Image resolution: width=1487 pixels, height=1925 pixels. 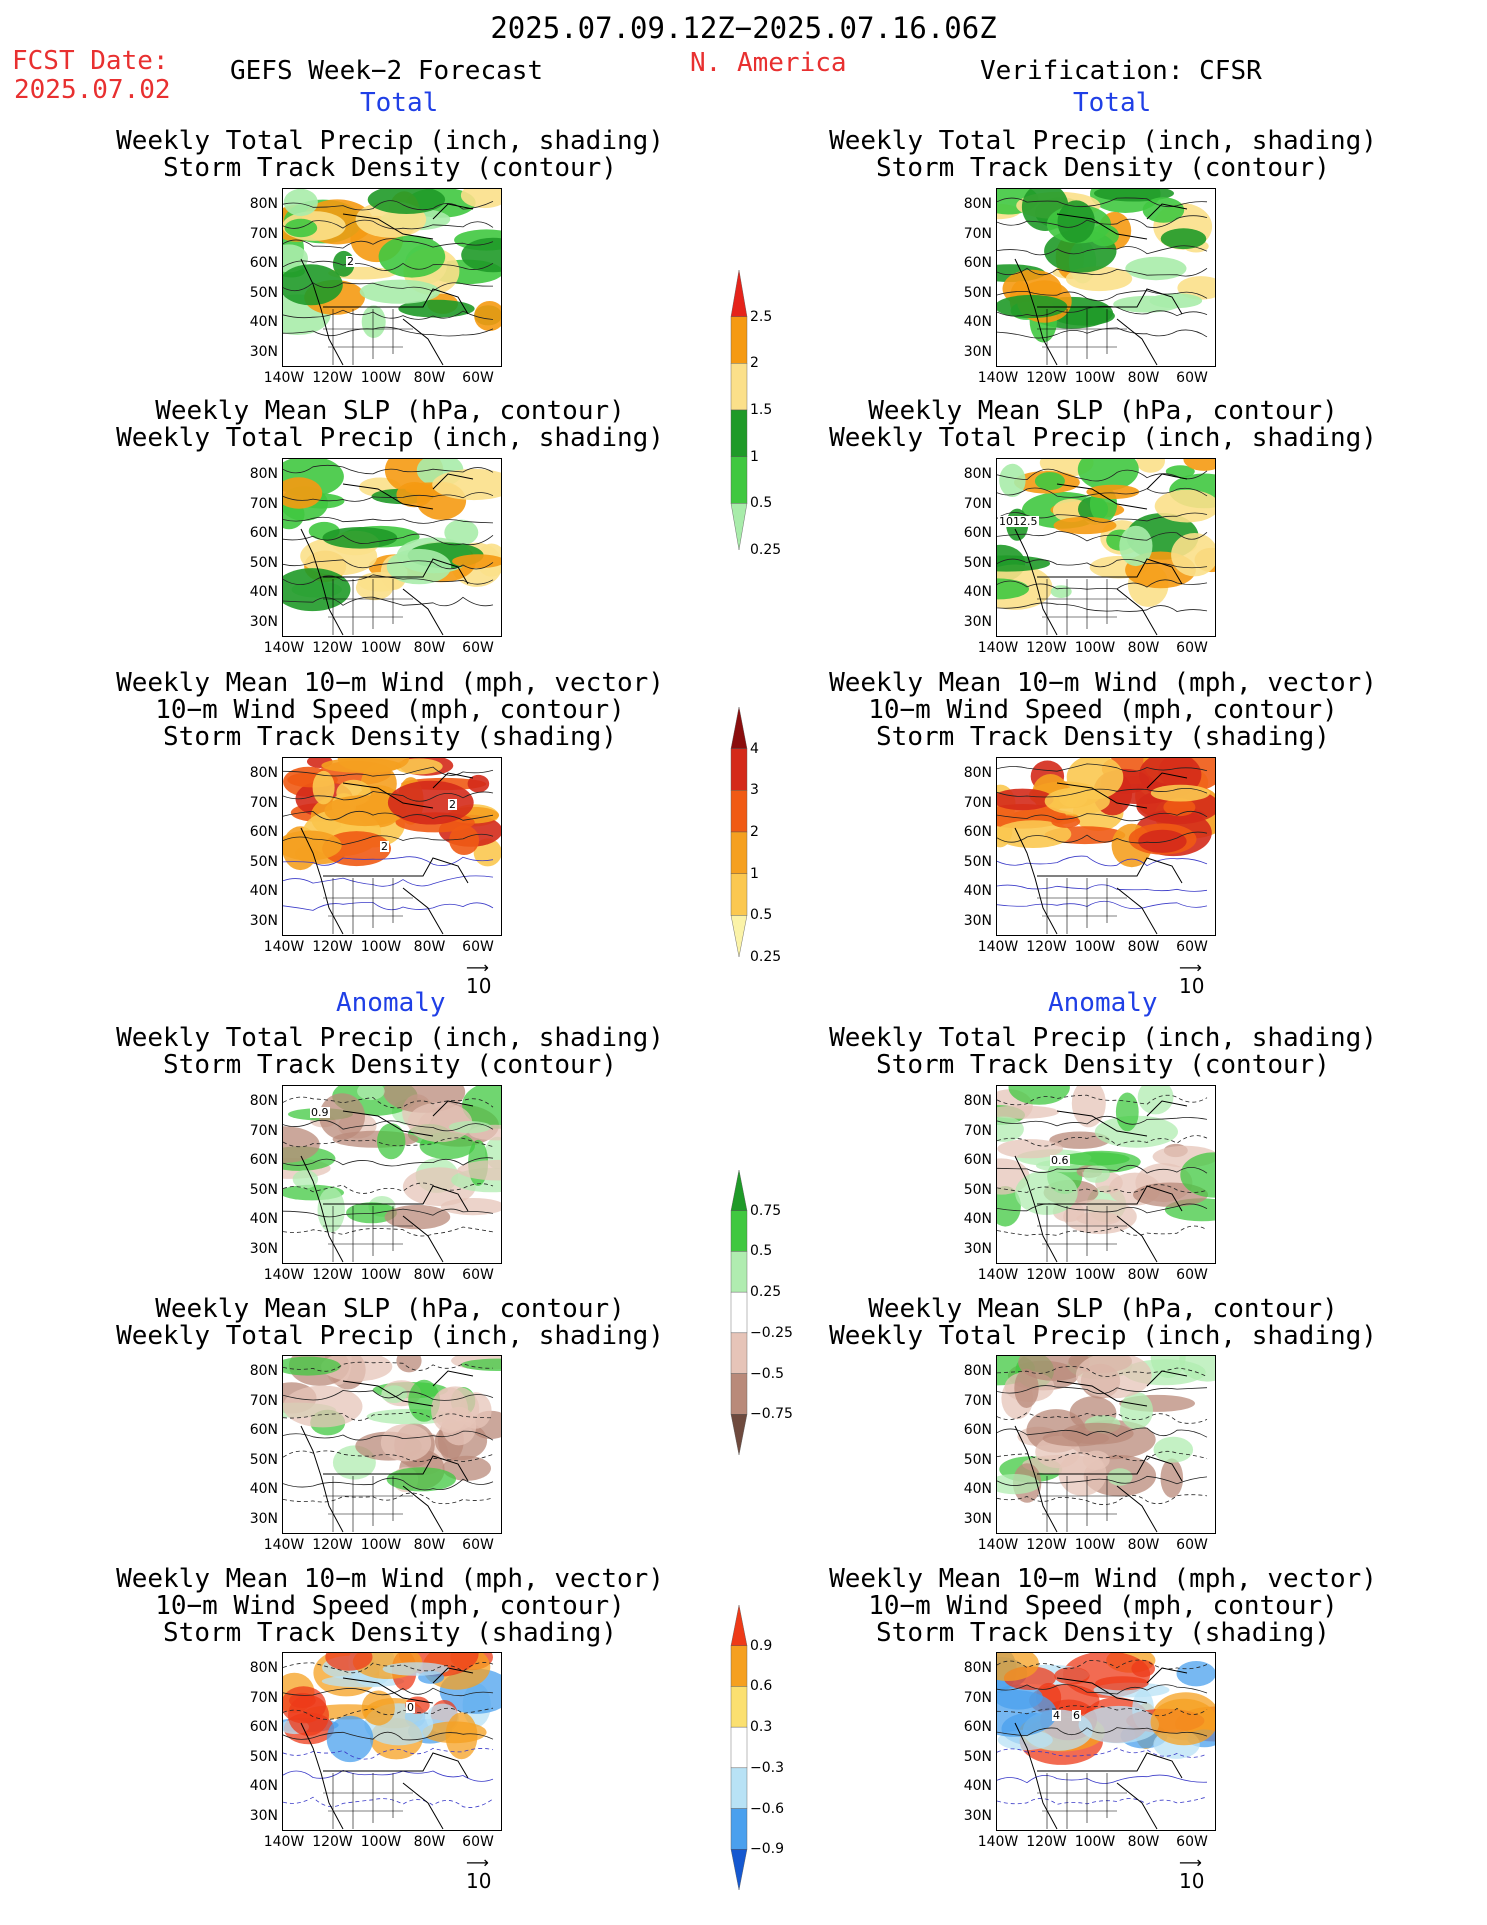 I want to click on state-borders, so click(x=368, y=1801).